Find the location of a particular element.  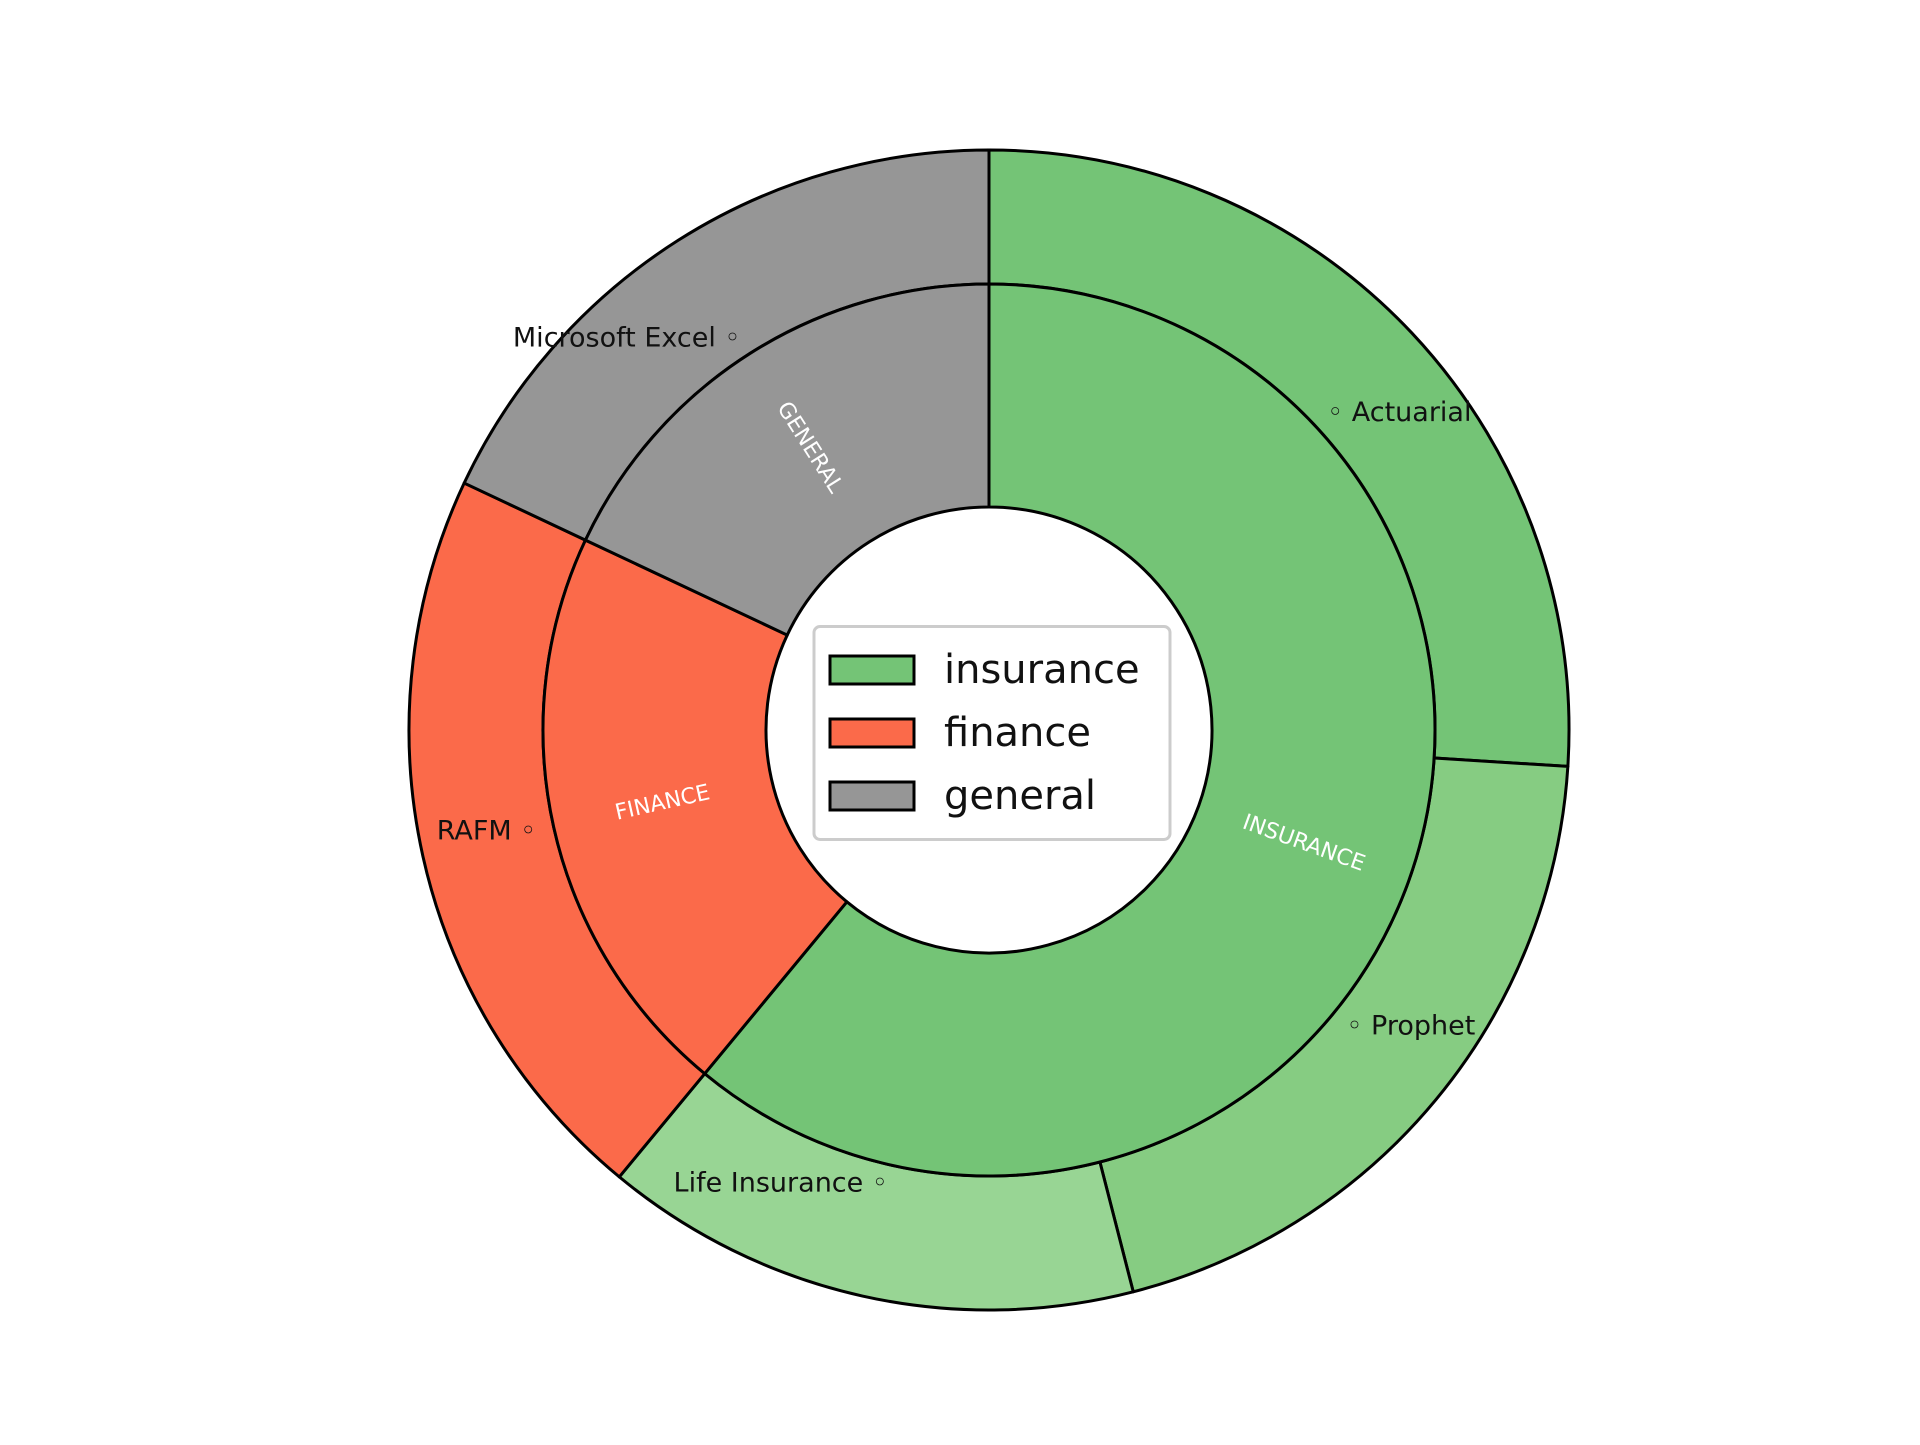

outer-label-life-insurance: Life Insurance ◦ is located at coordinates (781, 1182).